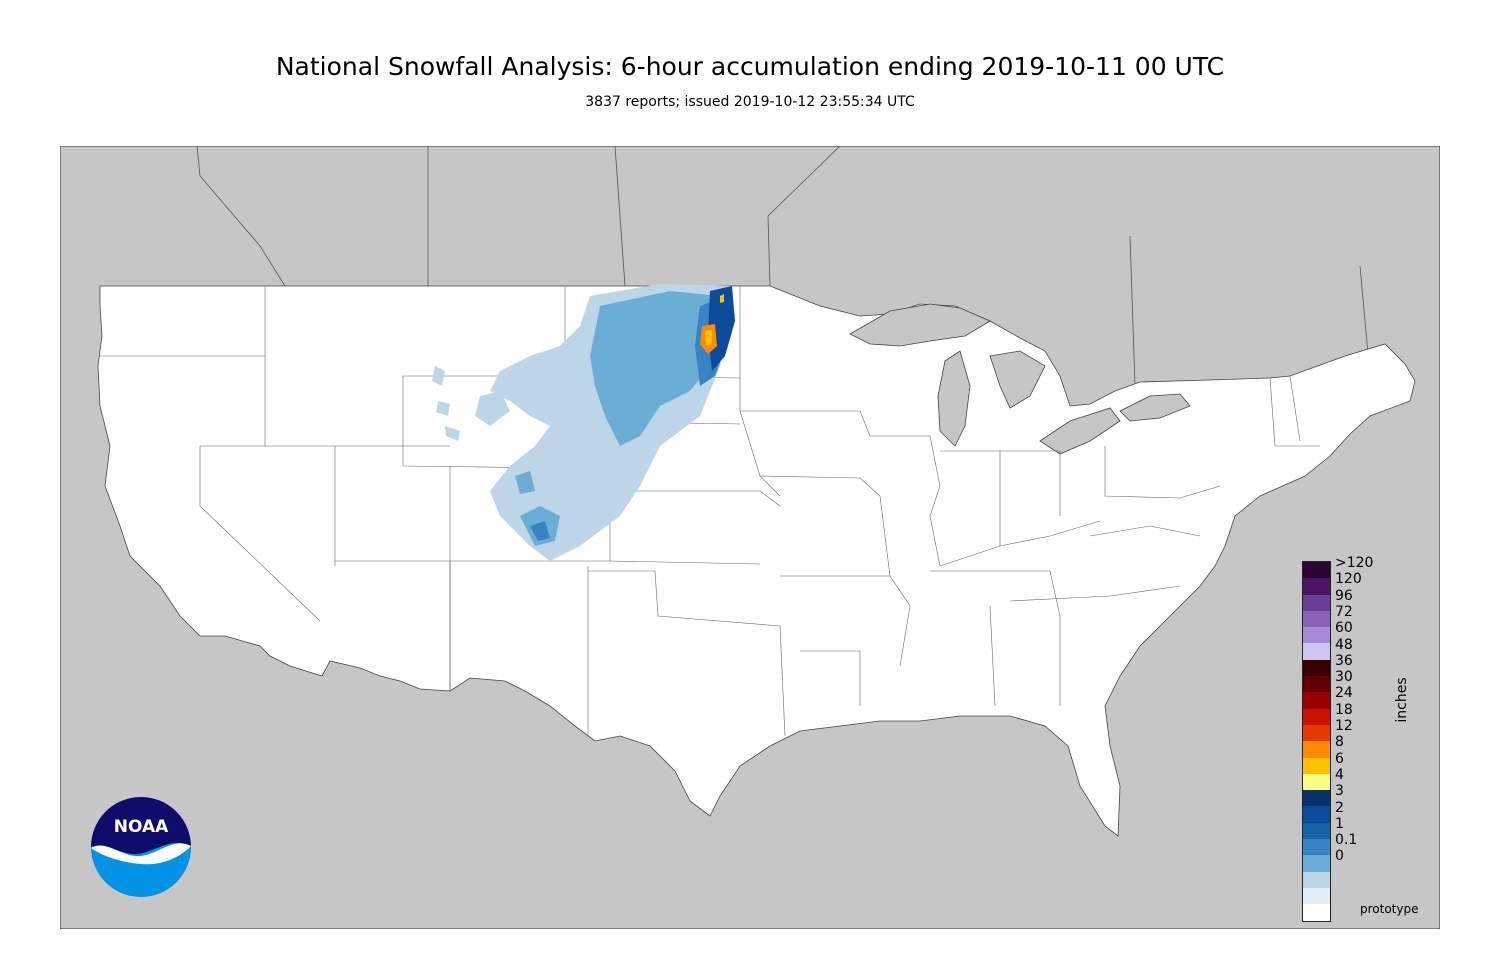 The width and height of the screenshot is (1500, 978). What do you see at coordinates (1344, 628) in the screenshot?
I see `legend-tick-label: 60` at bounding box center [1344, 628].